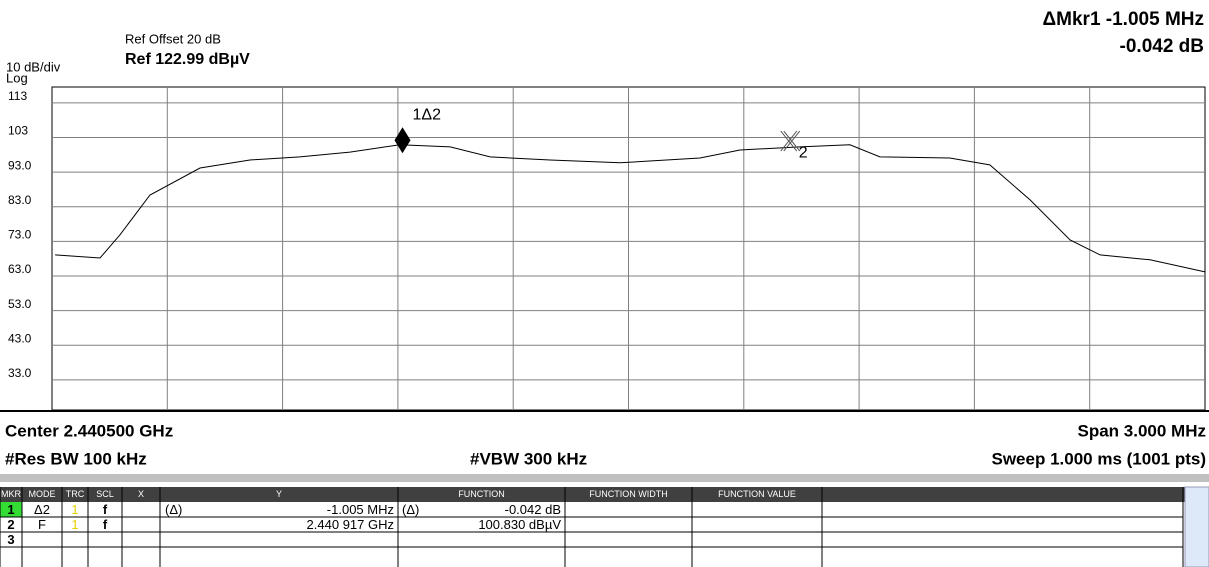  Describe the element at coordinates (20, 304) in the screenshot. I see `y-tick-label: 53.0` at that location.